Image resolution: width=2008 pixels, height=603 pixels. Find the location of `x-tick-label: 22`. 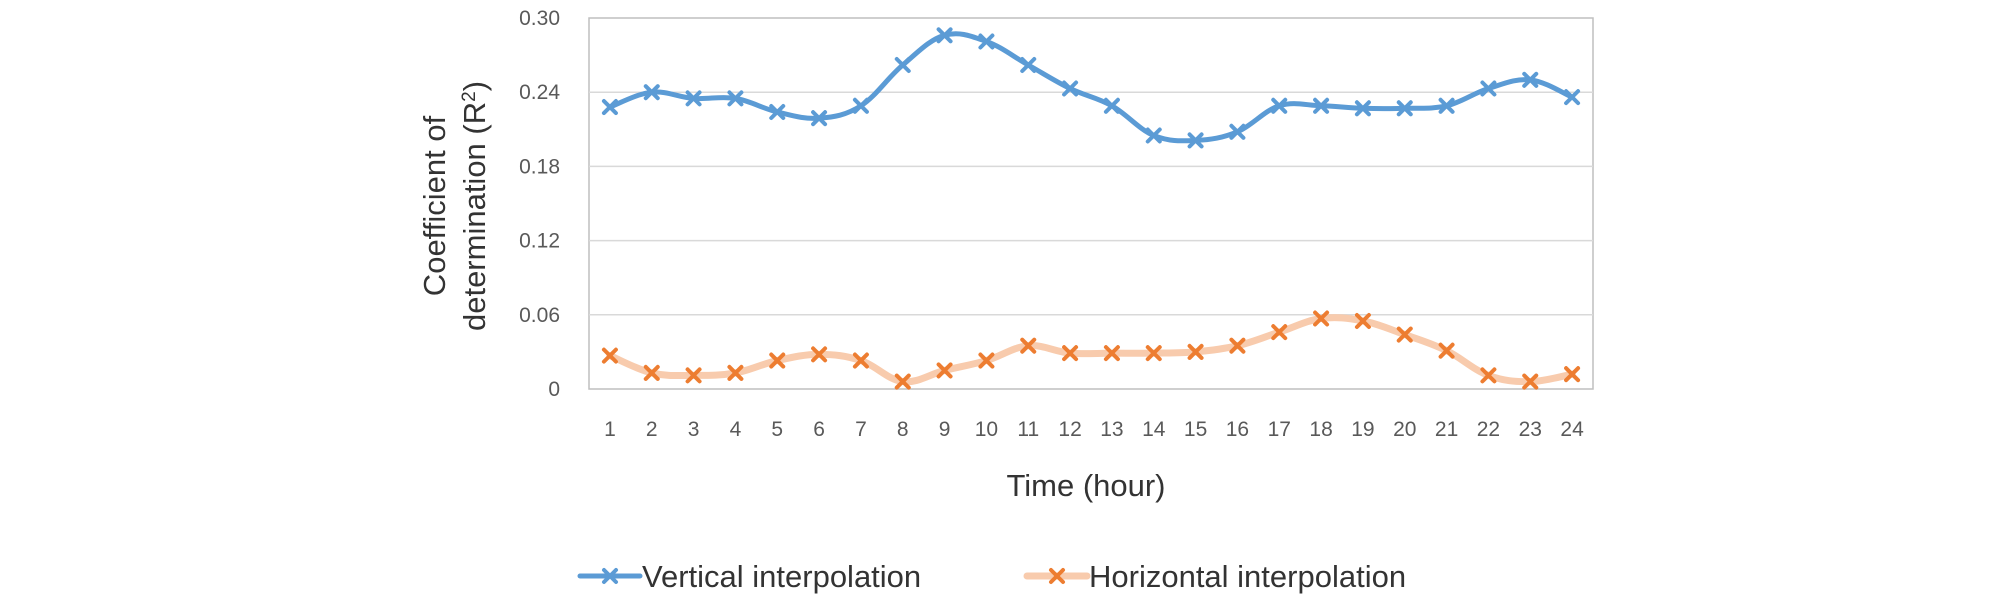

x-tick-label: 22 is located at coordinates (1488, 429).